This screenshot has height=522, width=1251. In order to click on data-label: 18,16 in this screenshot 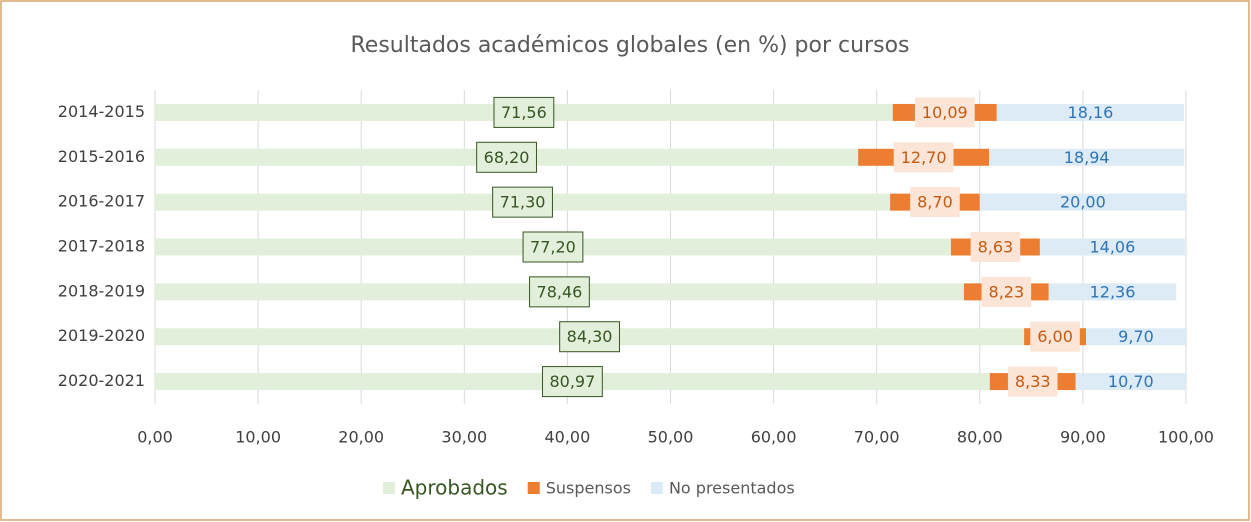, I will do `click(1091, 112)`.